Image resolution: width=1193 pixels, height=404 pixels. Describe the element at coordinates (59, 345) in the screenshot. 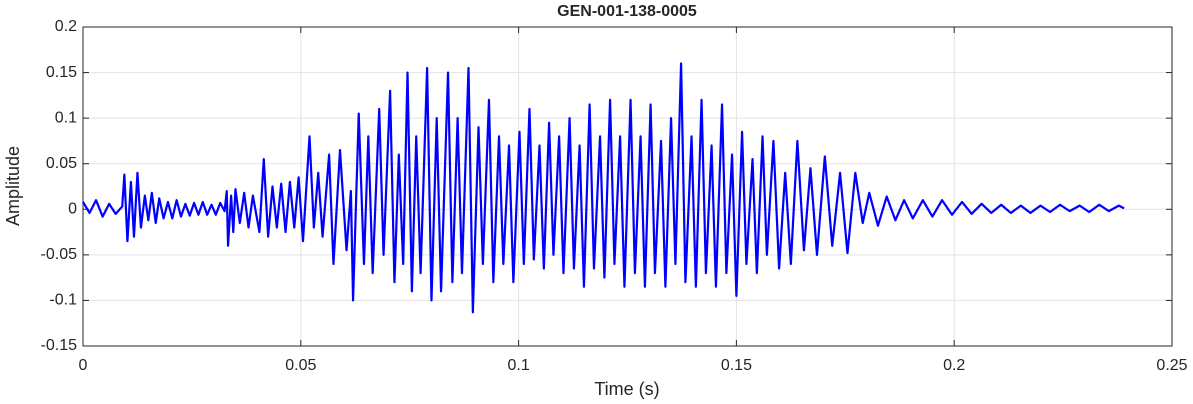

I see `y-tick-label: -0.15` at that location.